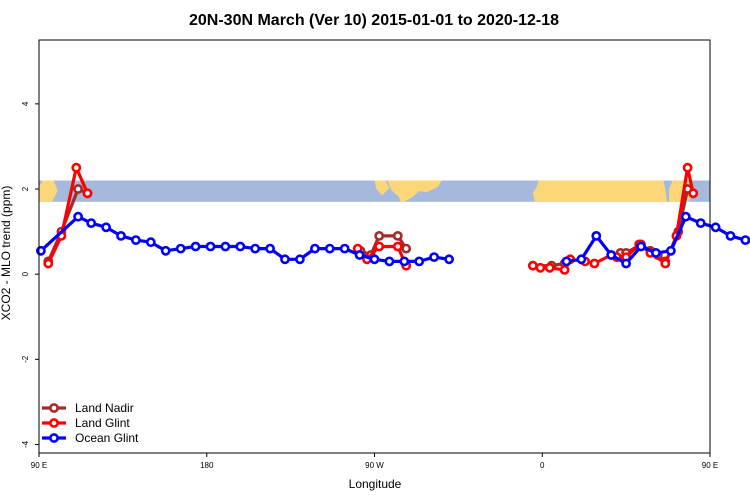 This screenshot has height=500, width=750. I want to click on y-axis: -4 -2 0 2 4, so click(30, 274).